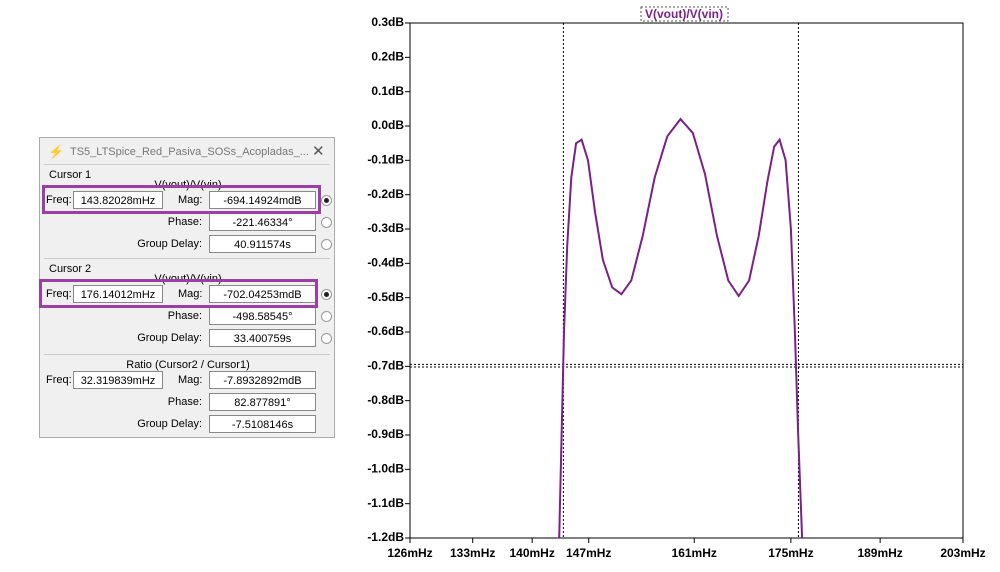  I want to click on section-label: Ratio (Cursor2 / Cursor1), so click(188, 365).